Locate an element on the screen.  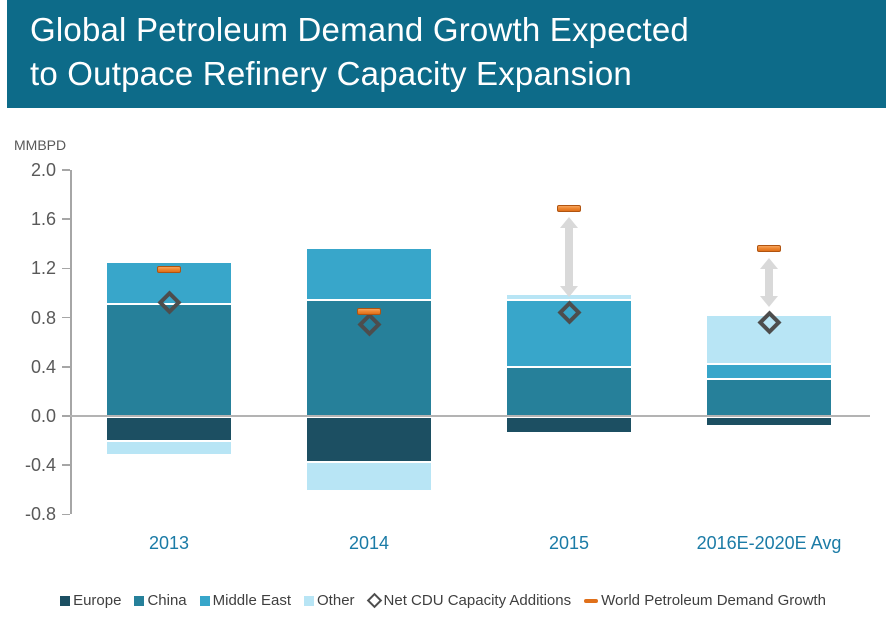
y-tick-label: 0.0 is located at coordinates (43, 416).